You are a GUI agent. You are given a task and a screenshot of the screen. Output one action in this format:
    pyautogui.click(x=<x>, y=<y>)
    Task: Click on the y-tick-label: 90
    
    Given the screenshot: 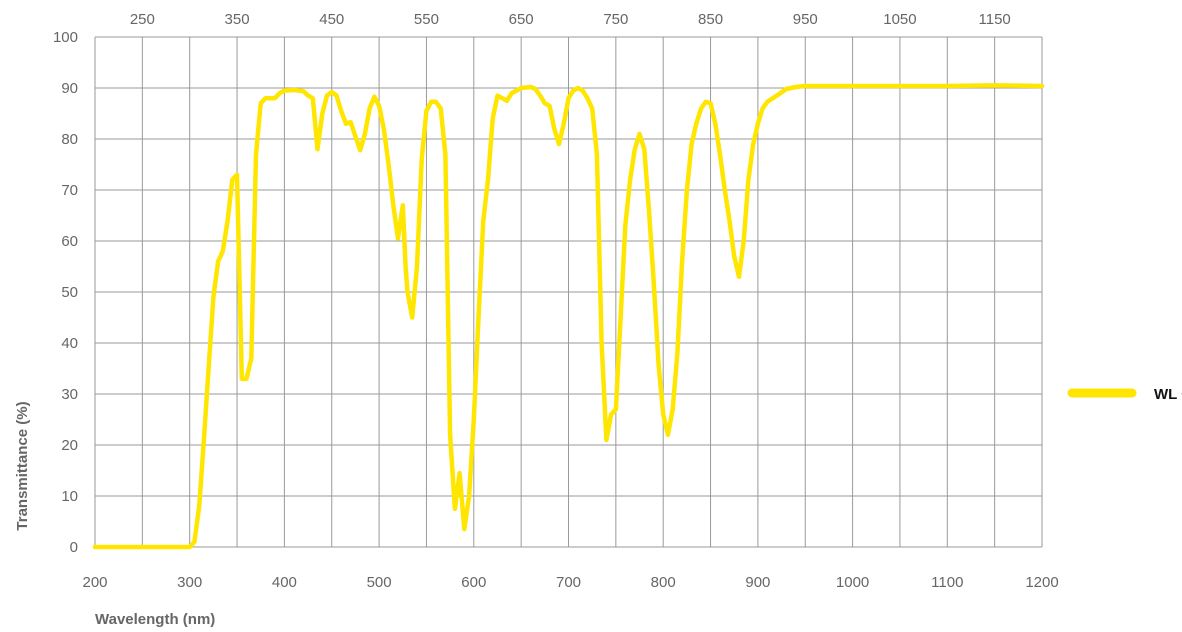 What is the action you would take?
    pyautogui.click(x=69, y=88)
    